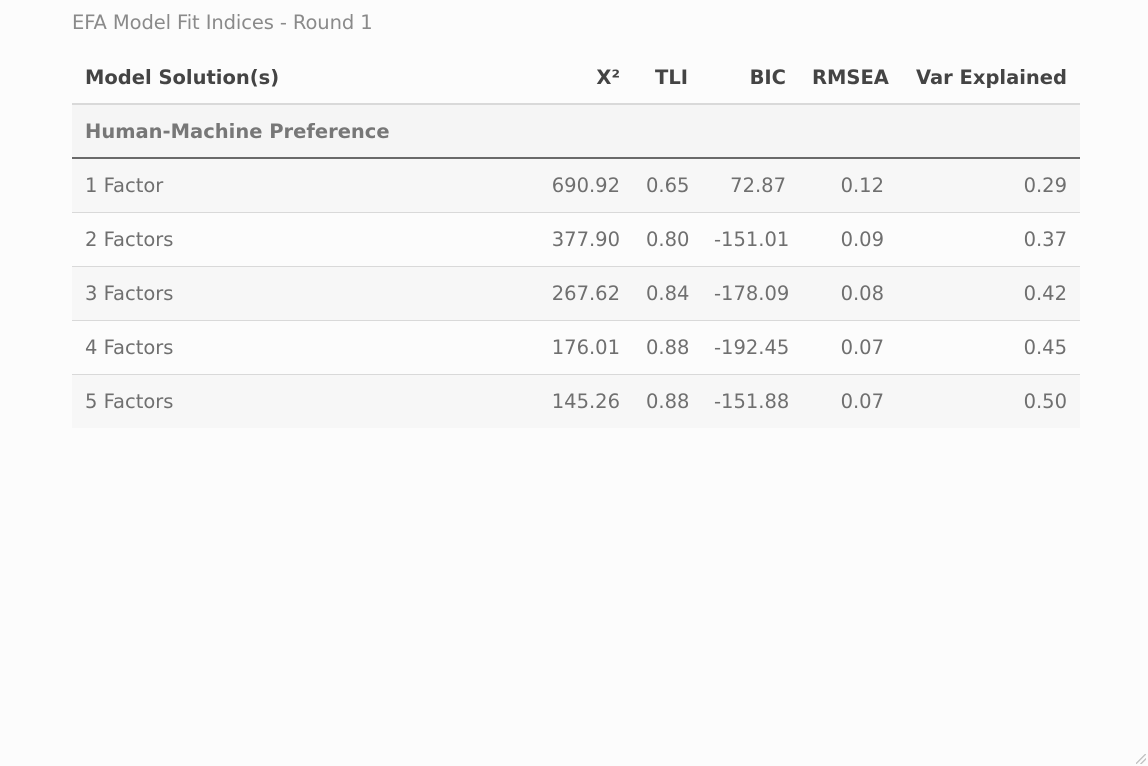 The width and height of the screenshot is (1148, 766). What do you see at coordinates (298, 239) in the screenshot?
I see `cell-model: 2 Factors` at bounding box center [298, 239].